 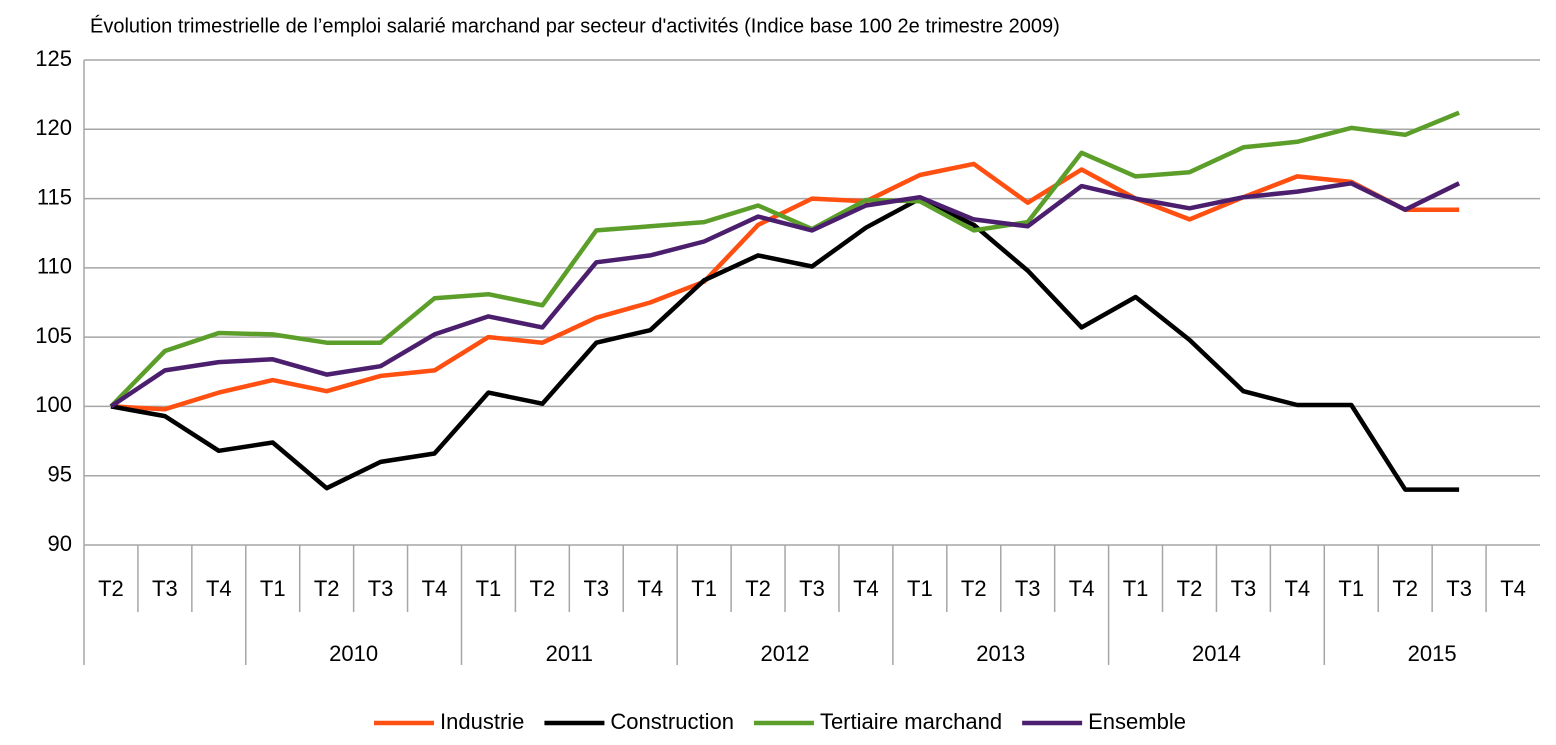 I want to click on year-label: 2014, so click(x=1216, y=653).